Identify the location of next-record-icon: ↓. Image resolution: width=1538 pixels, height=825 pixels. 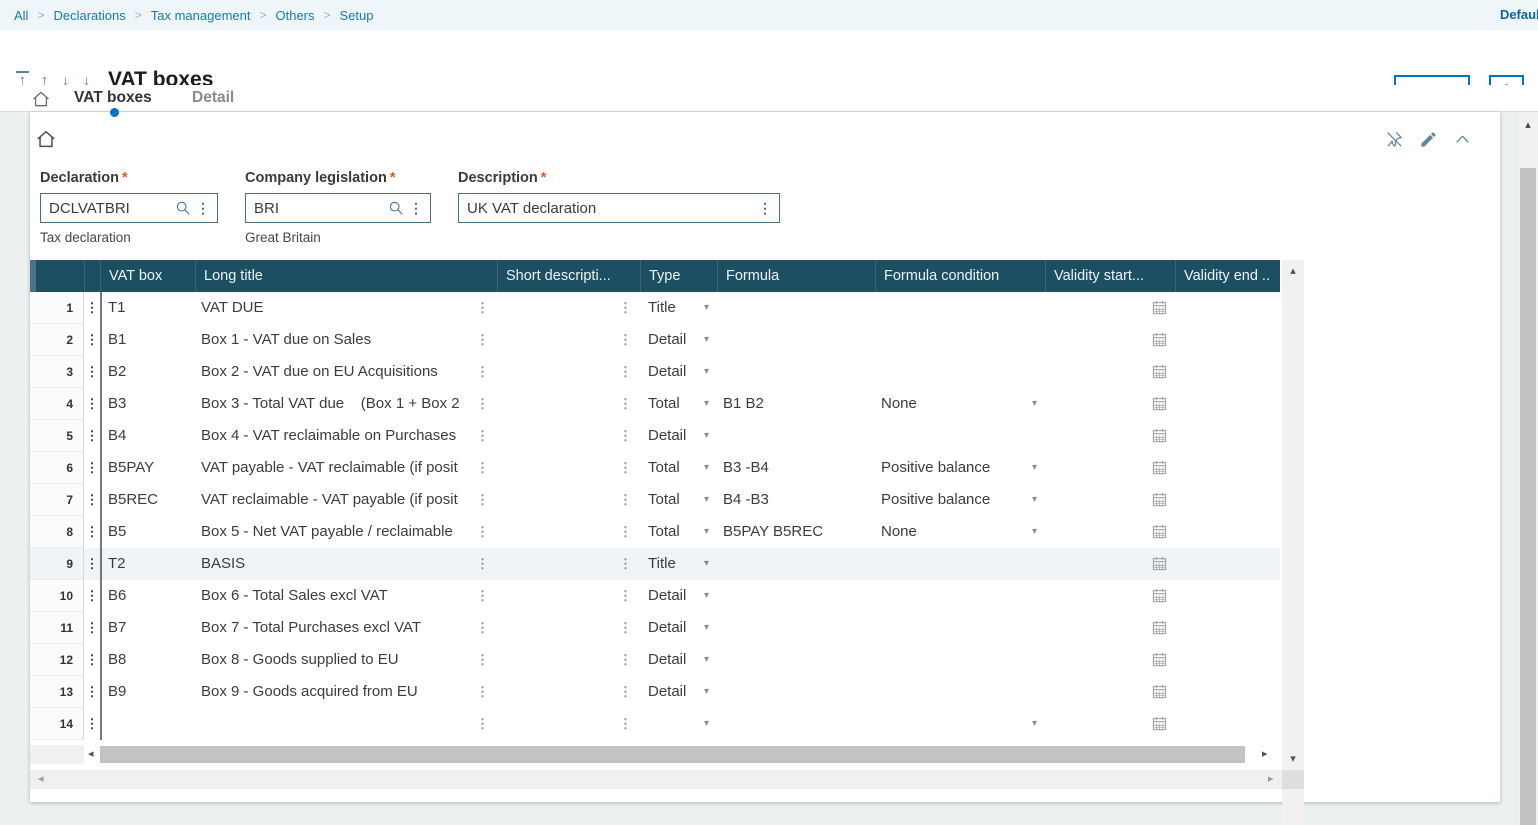
(65, 80).